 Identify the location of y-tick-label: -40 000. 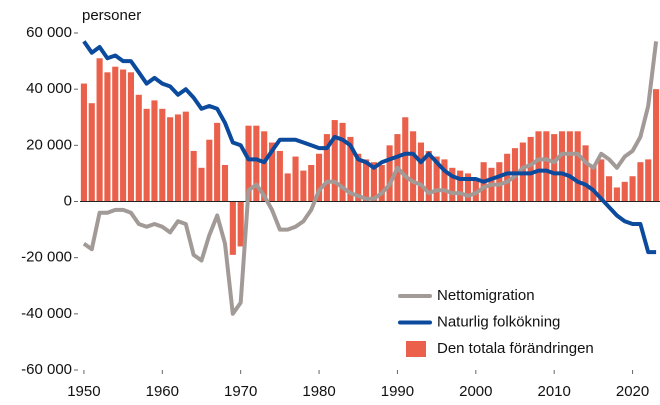
(46, 313).